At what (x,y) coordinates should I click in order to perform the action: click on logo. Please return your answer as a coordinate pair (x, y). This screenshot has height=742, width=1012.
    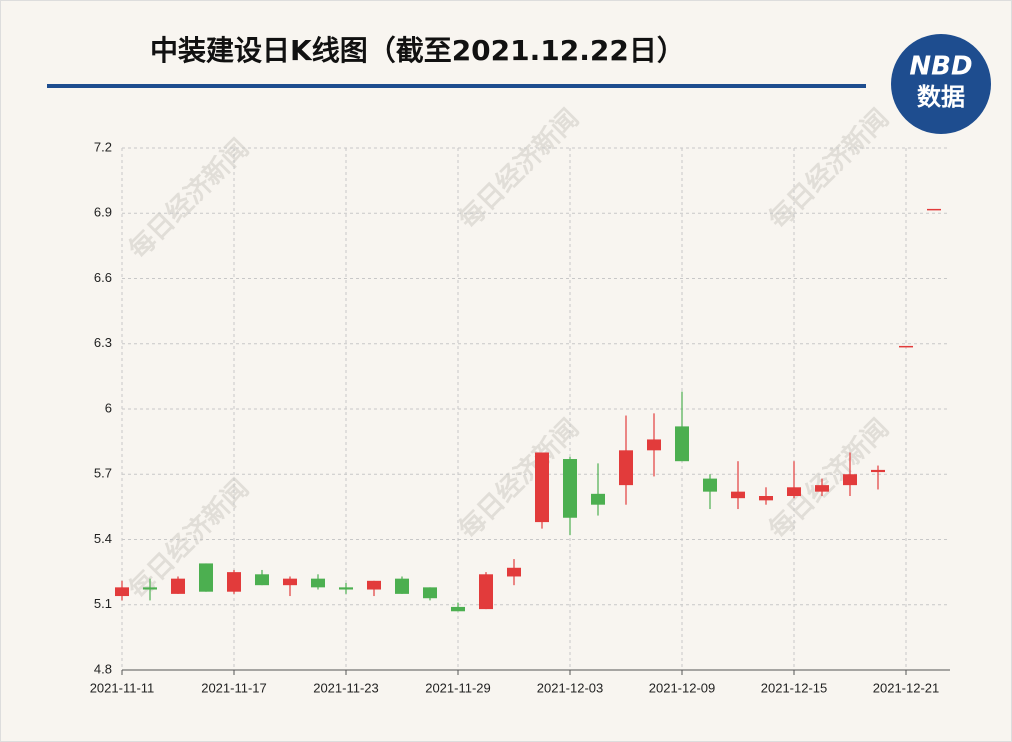
    Looking at the image, I should click on (941, 84).